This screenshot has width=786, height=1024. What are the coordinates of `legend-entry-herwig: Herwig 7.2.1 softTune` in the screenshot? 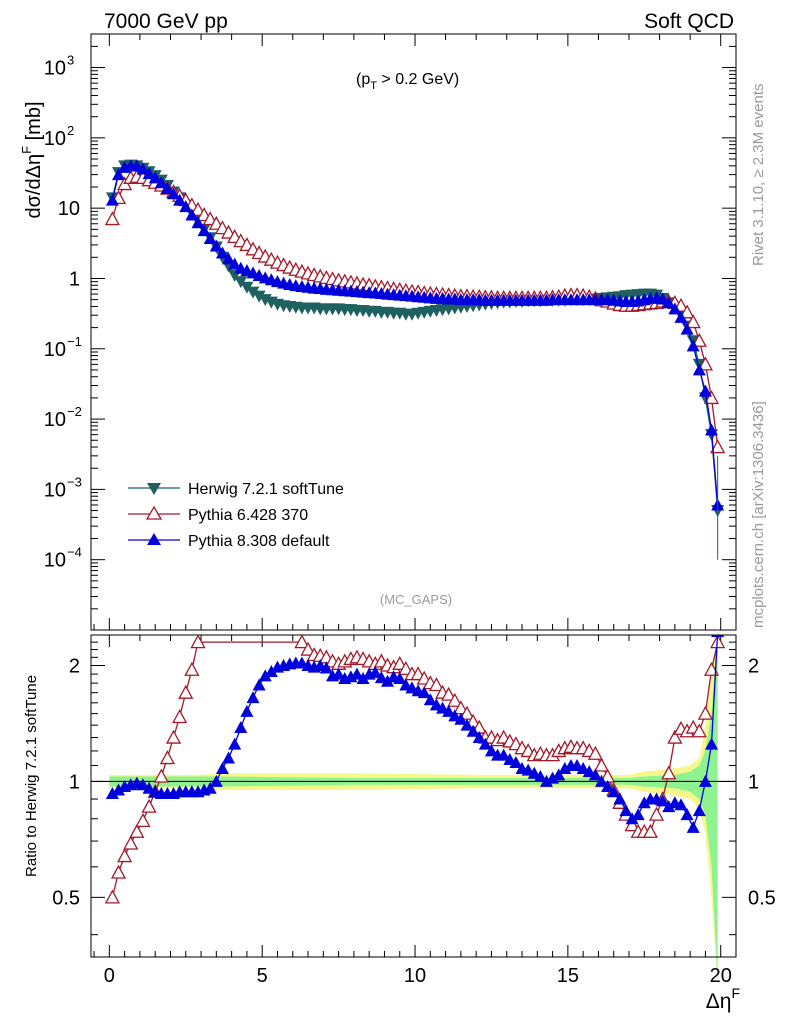 It's located at (236, 489).